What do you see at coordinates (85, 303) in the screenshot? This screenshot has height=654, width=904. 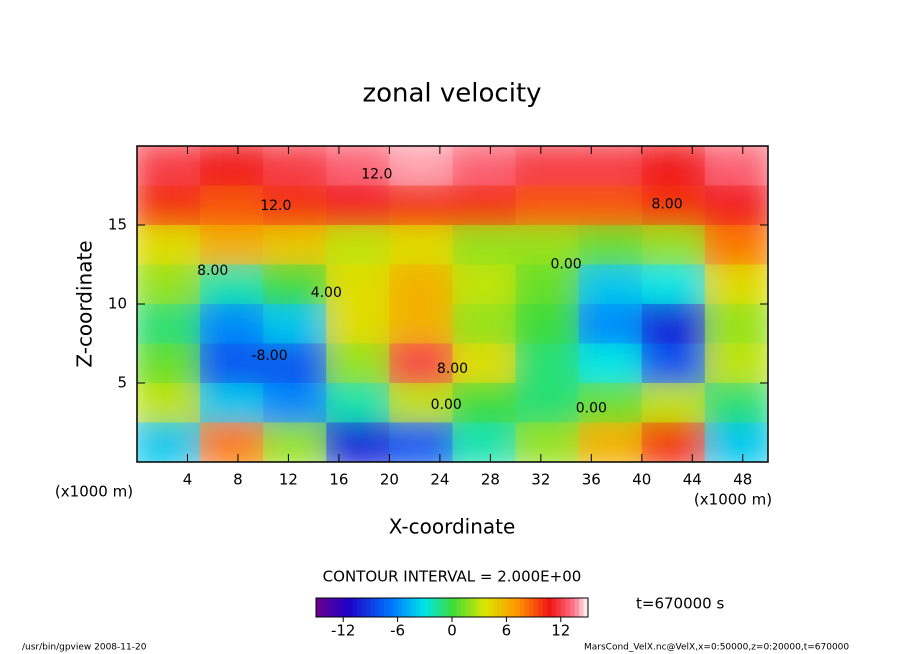 I see `y-axis-label: Z-coordinate` at bounding box center [85, 303].